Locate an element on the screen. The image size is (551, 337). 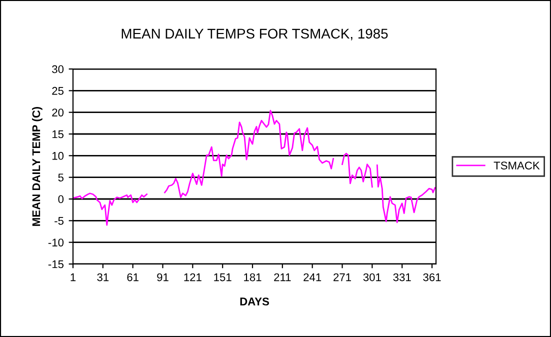
y-tick-label: 25 is located at coordinates (58, 90).